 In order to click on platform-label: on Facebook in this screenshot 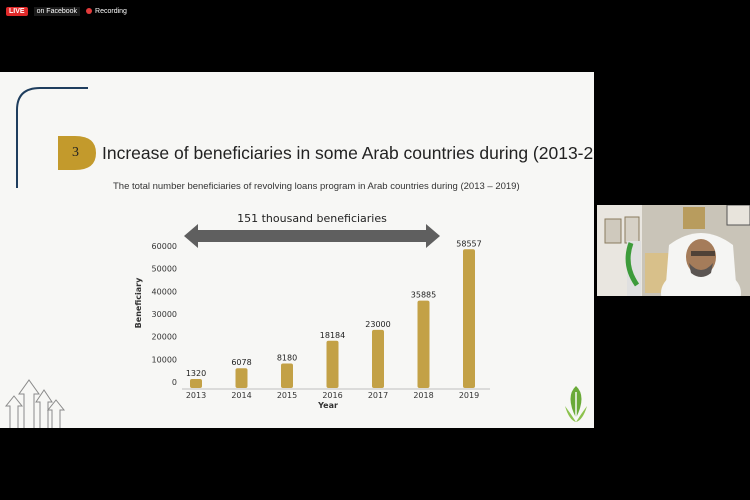, I will do `click(57, 11)`.